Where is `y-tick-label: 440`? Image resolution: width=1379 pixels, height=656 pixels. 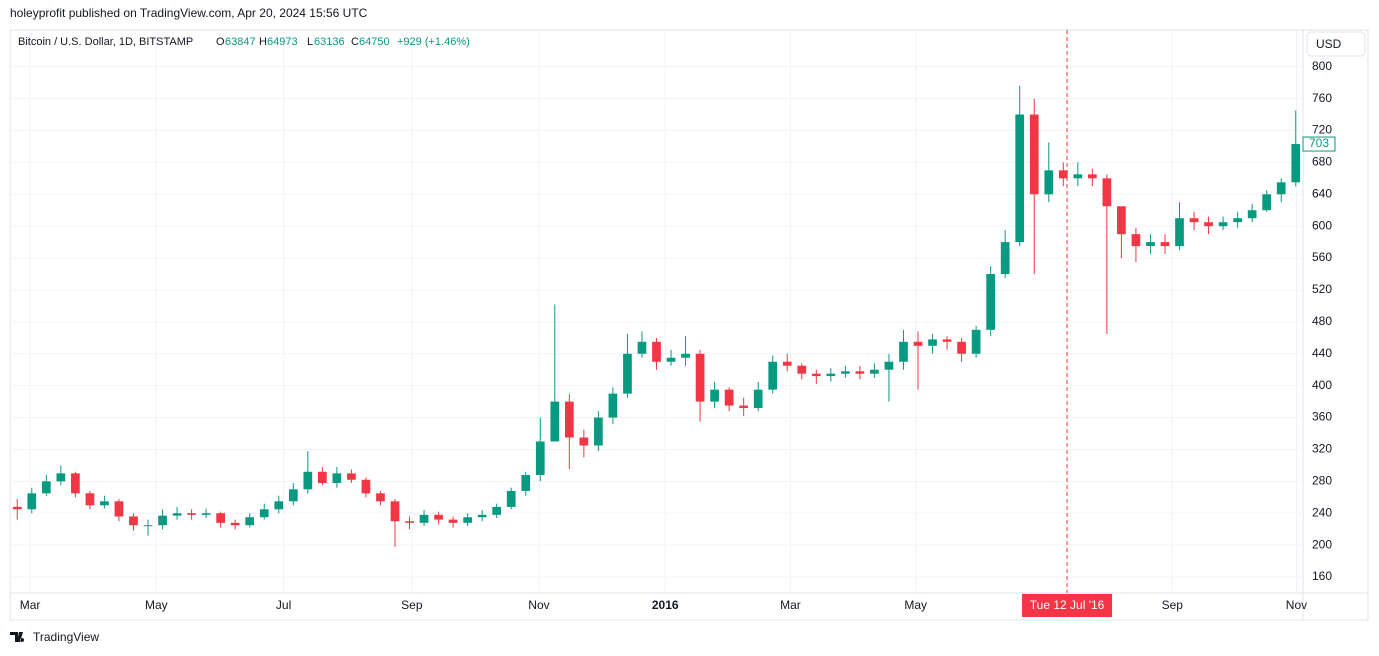
y-tick-label: 440 is located at coordinates (1322, 353).